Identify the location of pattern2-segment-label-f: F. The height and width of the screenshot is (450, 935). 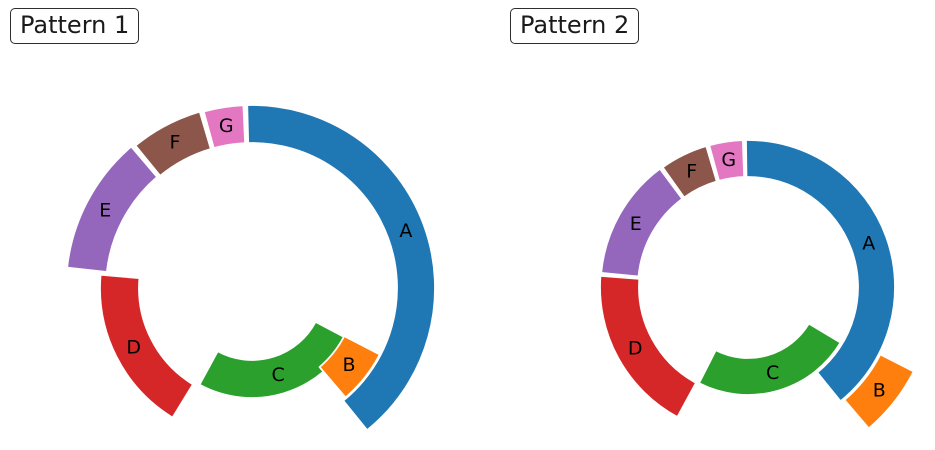
(691, 172).